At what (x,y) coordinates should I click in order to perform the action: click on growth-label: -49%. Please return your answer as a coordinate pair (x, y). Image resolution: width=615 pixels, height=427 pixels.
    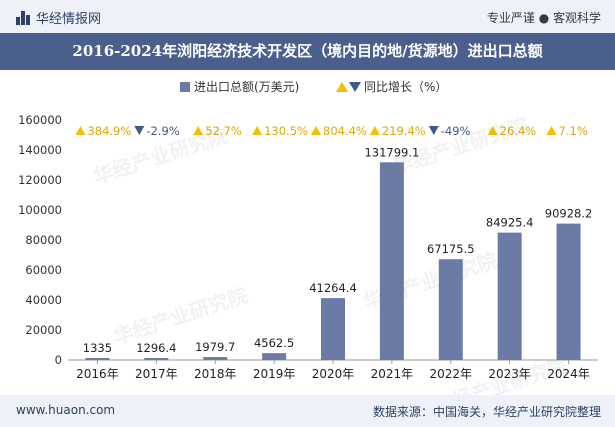
    Looking at the image, I should click on (456, 131).